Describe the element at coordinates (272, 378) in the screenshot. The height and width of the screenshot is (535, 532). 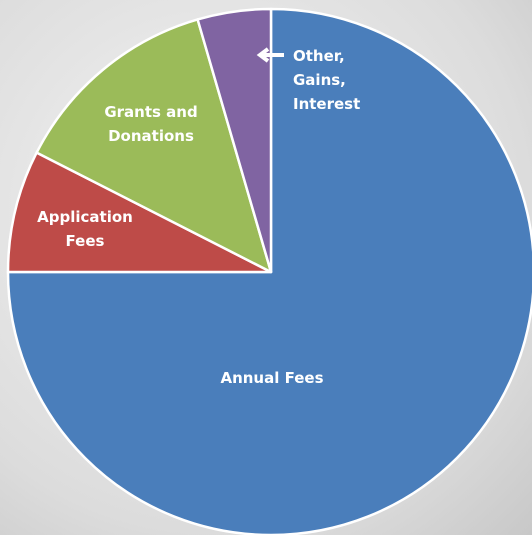
I see `slice-label: Annual Fees` at that location.